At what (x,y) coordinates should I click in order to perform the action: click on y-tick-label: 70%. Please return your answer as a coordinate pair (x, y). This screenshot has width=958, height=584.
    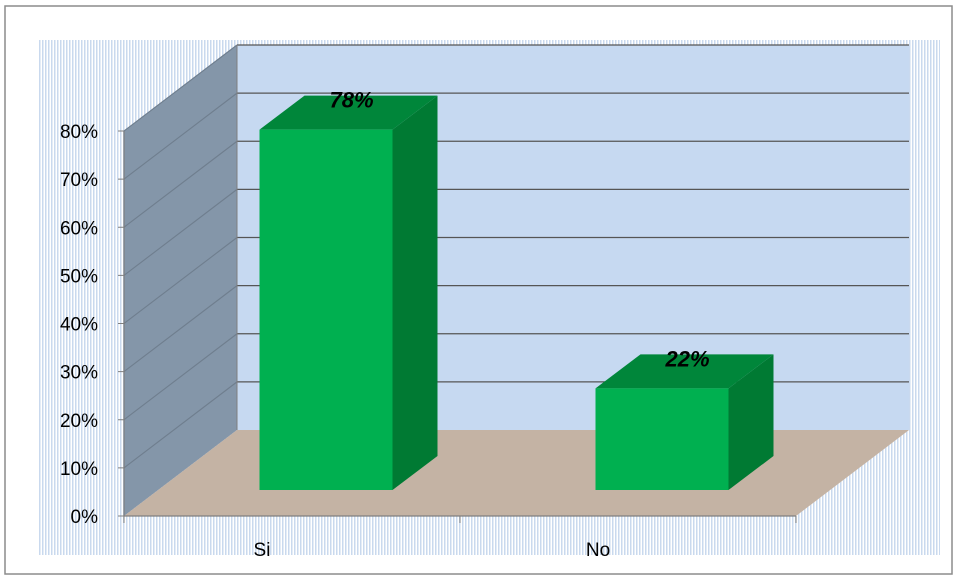
    Looking at the image, I should click on (79, 180).